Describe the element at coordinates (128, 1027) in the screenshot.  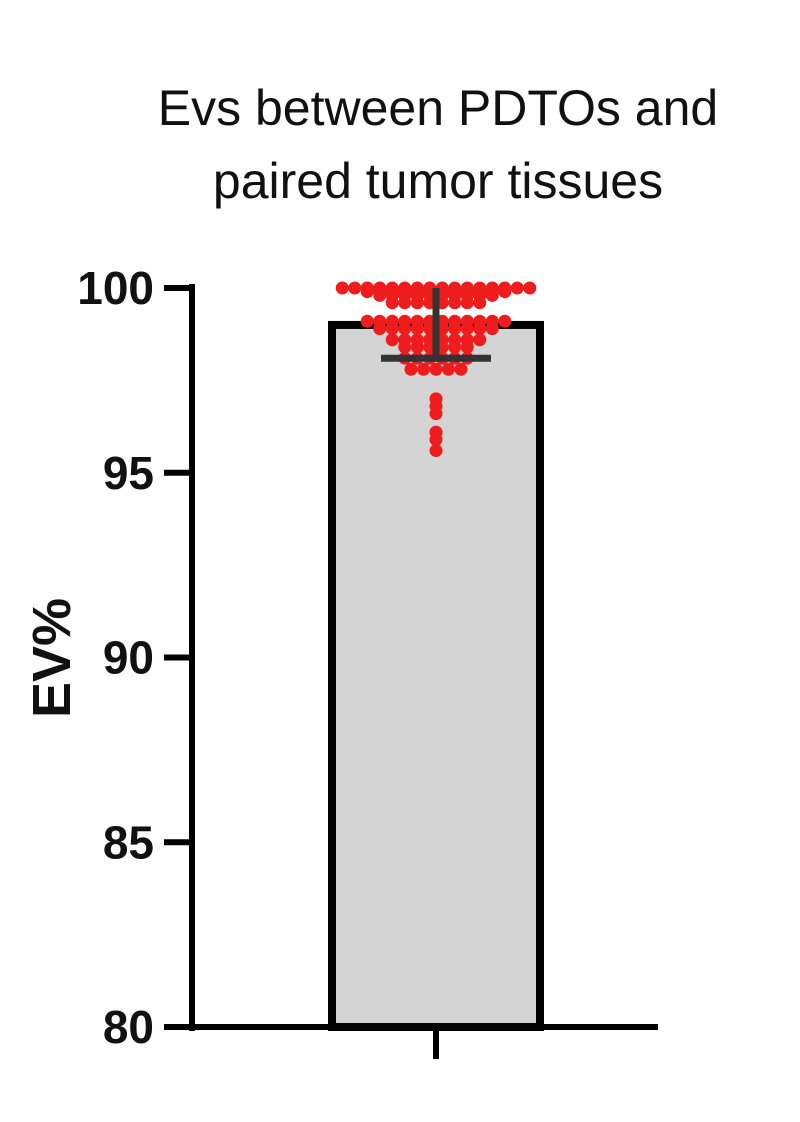
I see `y-tick-label: 80` at that location.